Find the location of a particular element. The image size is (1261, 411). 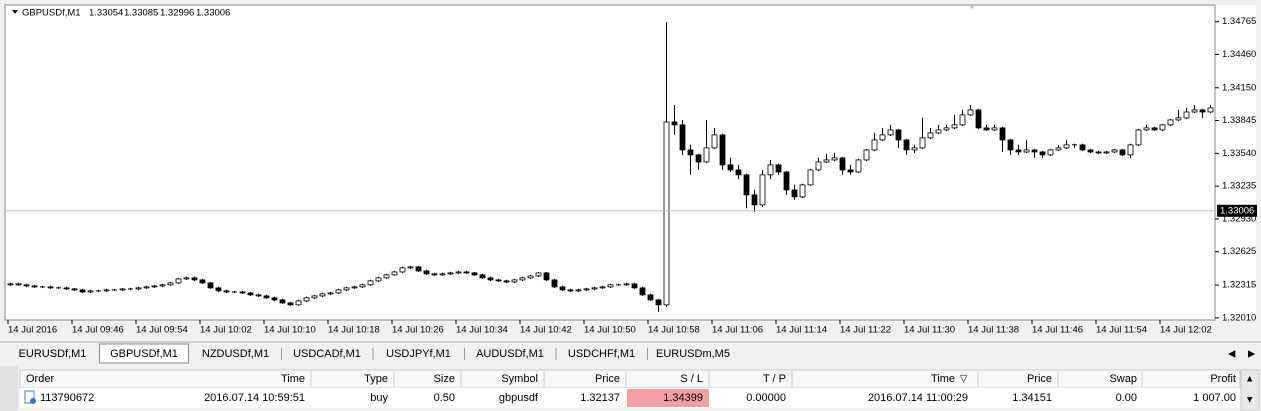

order-icon is located at coordinates (30, 397).